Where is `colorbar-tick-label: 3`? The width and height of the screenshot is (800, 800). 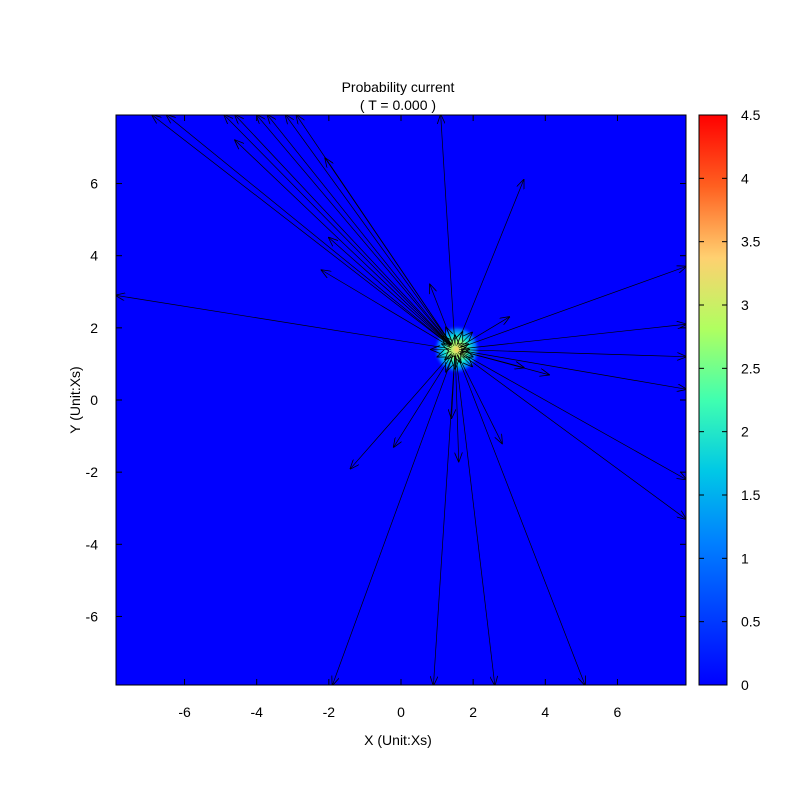 colorbar-tick-label: 3 is located at coordinates (745, 305).